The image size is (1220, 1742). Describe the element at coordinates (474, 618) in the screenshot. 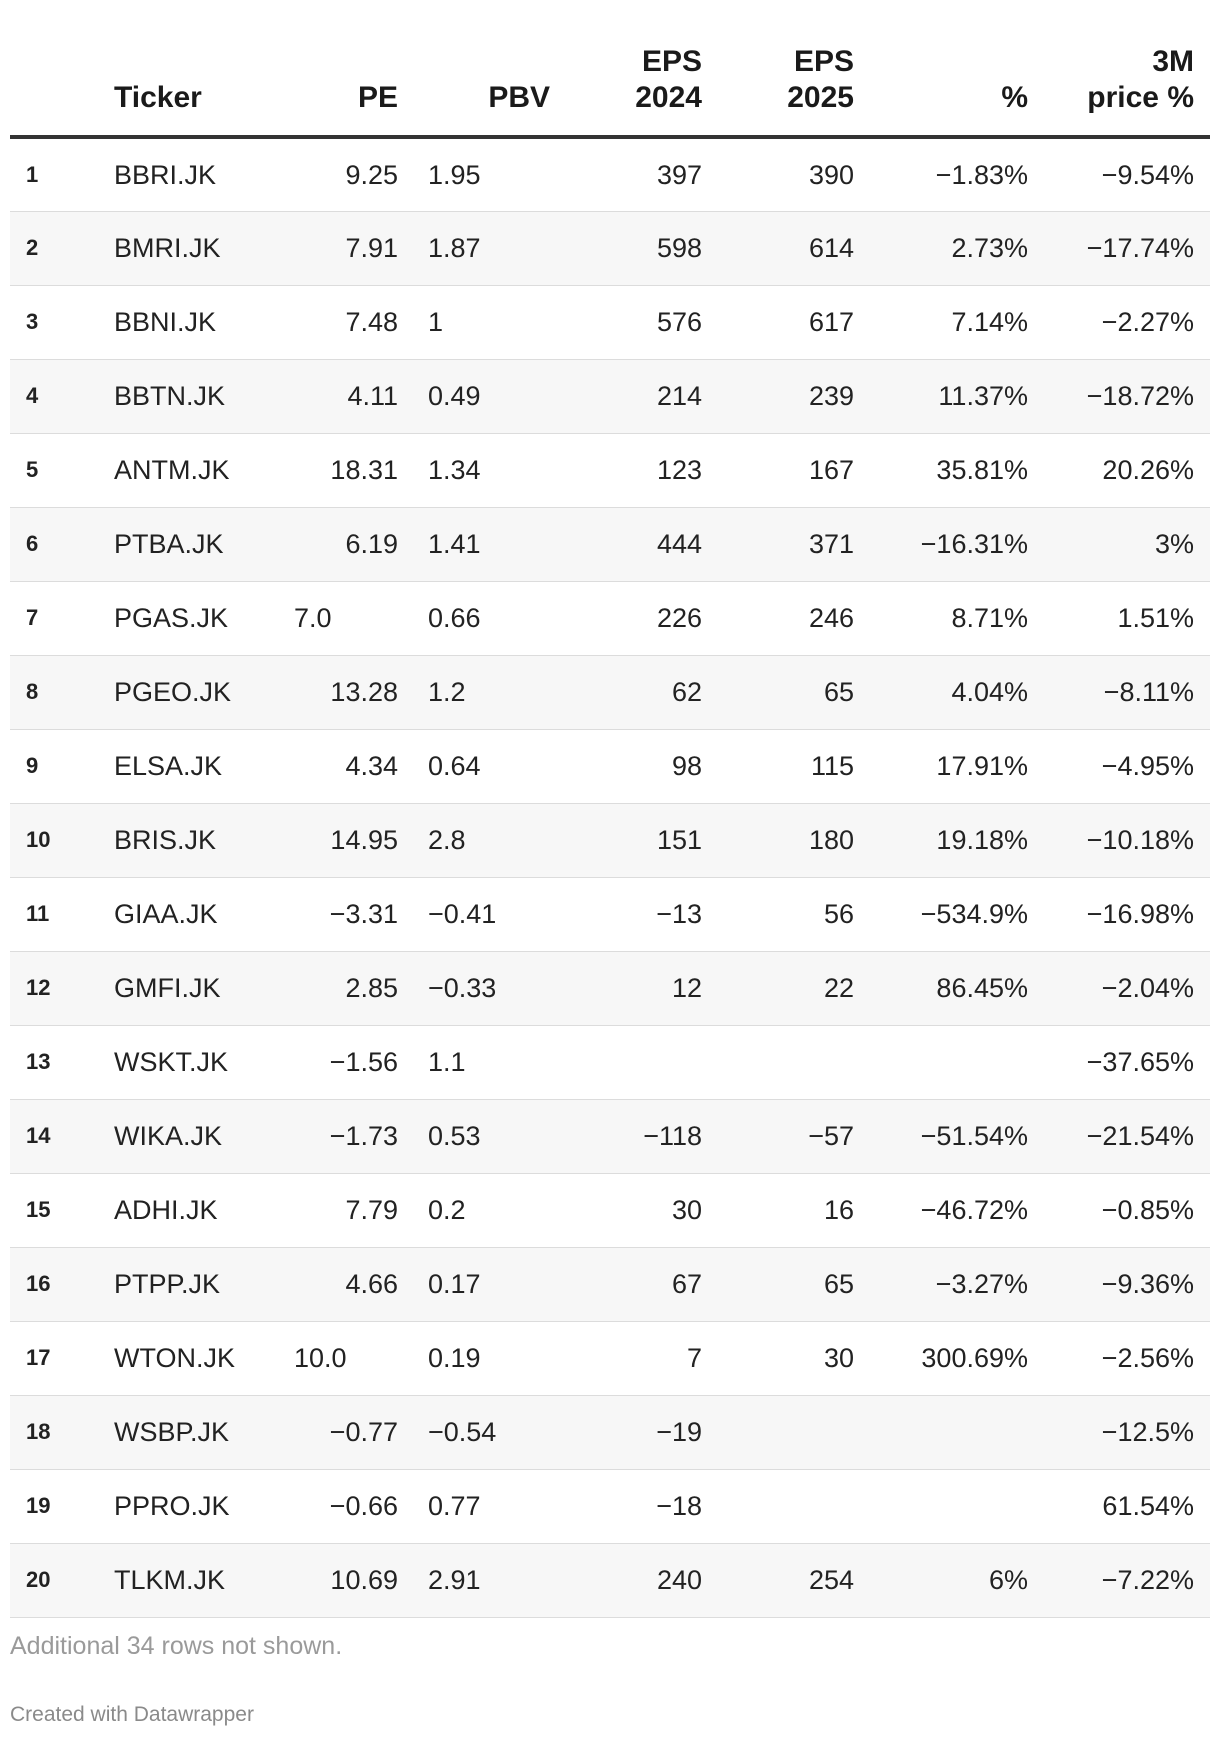

I see `cell-pbv: 0.66` at that location.